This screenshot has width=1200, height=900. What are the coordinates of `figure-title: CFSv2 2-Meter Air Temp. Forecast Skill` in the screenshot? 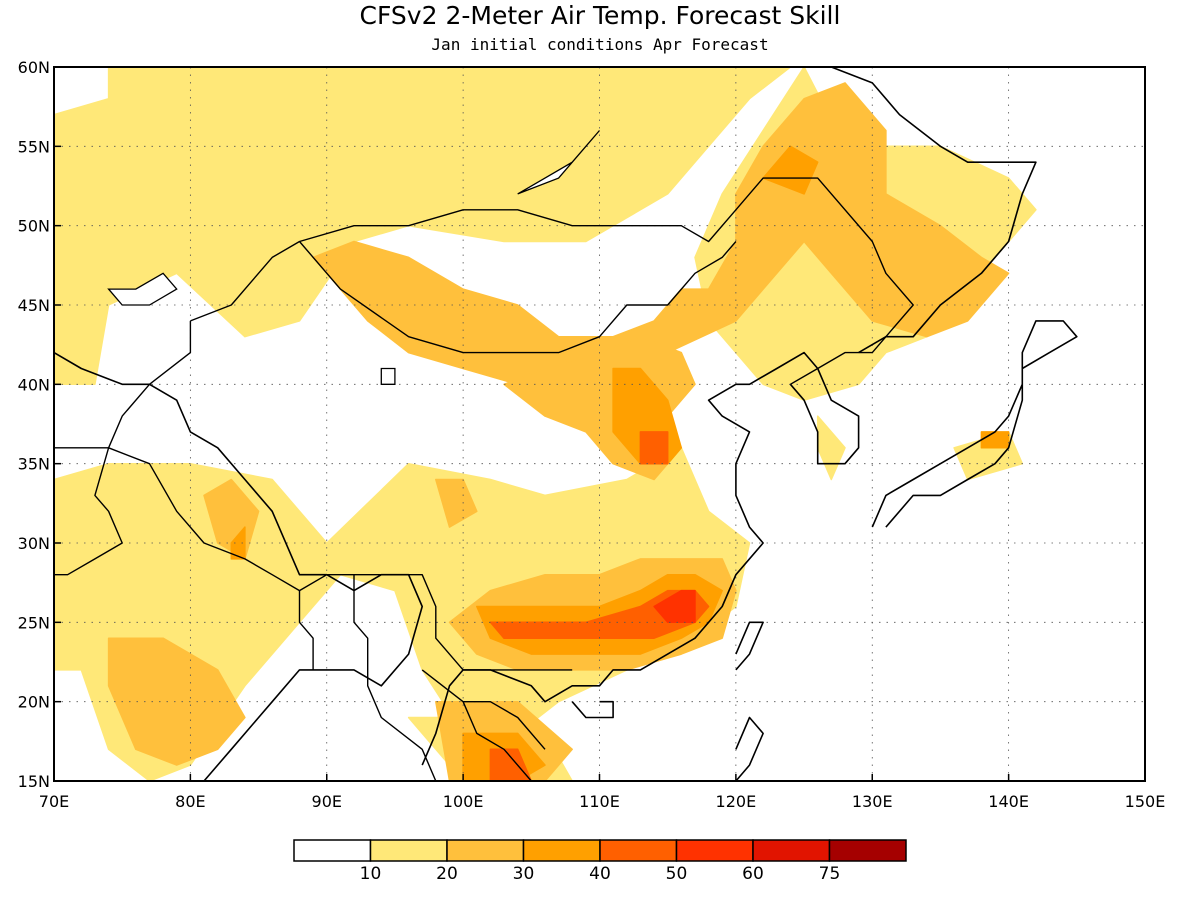 It's located at (600, 15).